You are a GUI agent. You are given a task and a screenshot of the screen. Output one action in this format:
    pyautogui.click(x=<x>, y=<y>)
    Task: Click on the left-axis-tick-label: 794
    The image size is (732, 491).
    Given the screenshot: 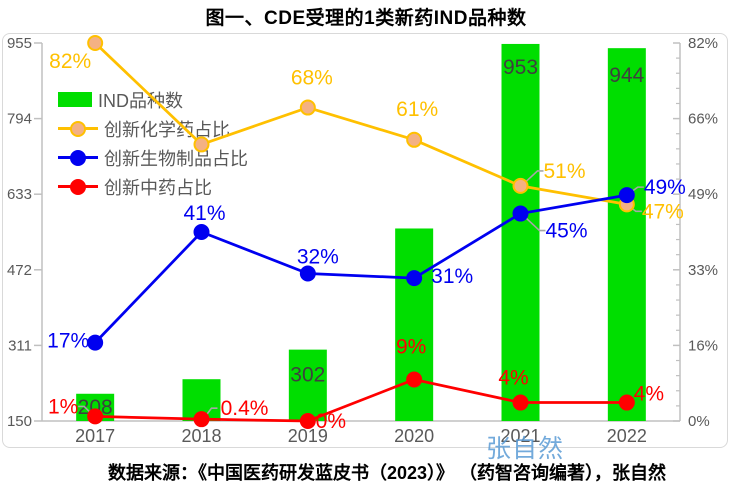 What is the action you would take?
    pyautogui.click(x=19, y=119)
    